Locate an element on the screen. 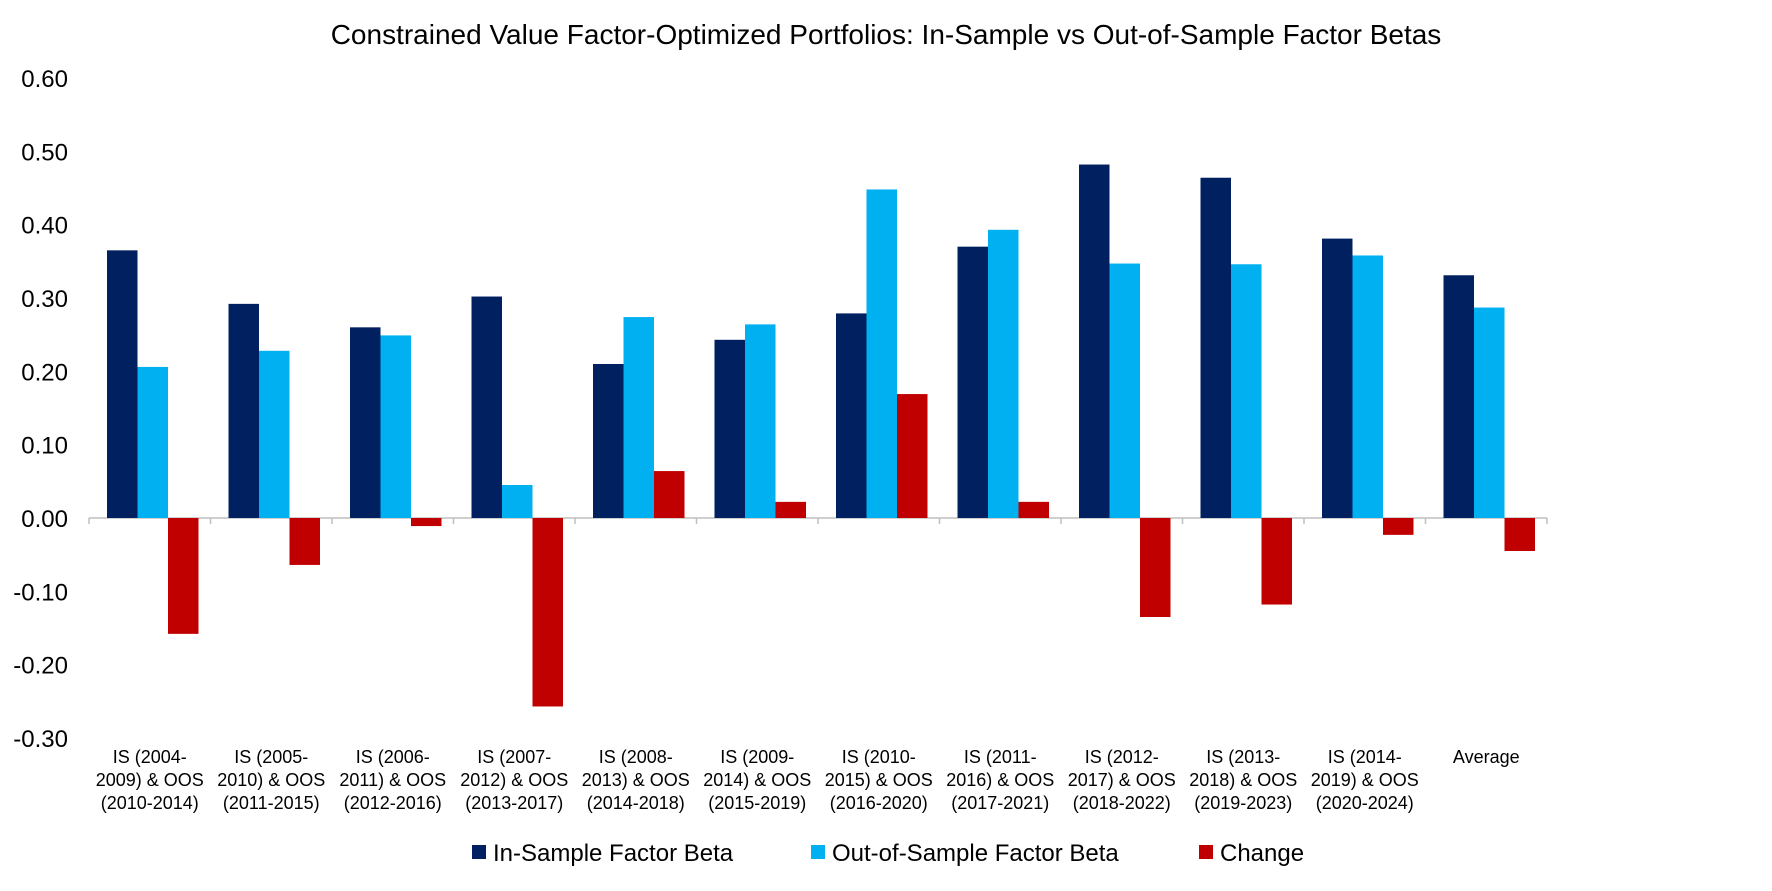  x-tick-label: Average is located at coordinates (1486, 757).